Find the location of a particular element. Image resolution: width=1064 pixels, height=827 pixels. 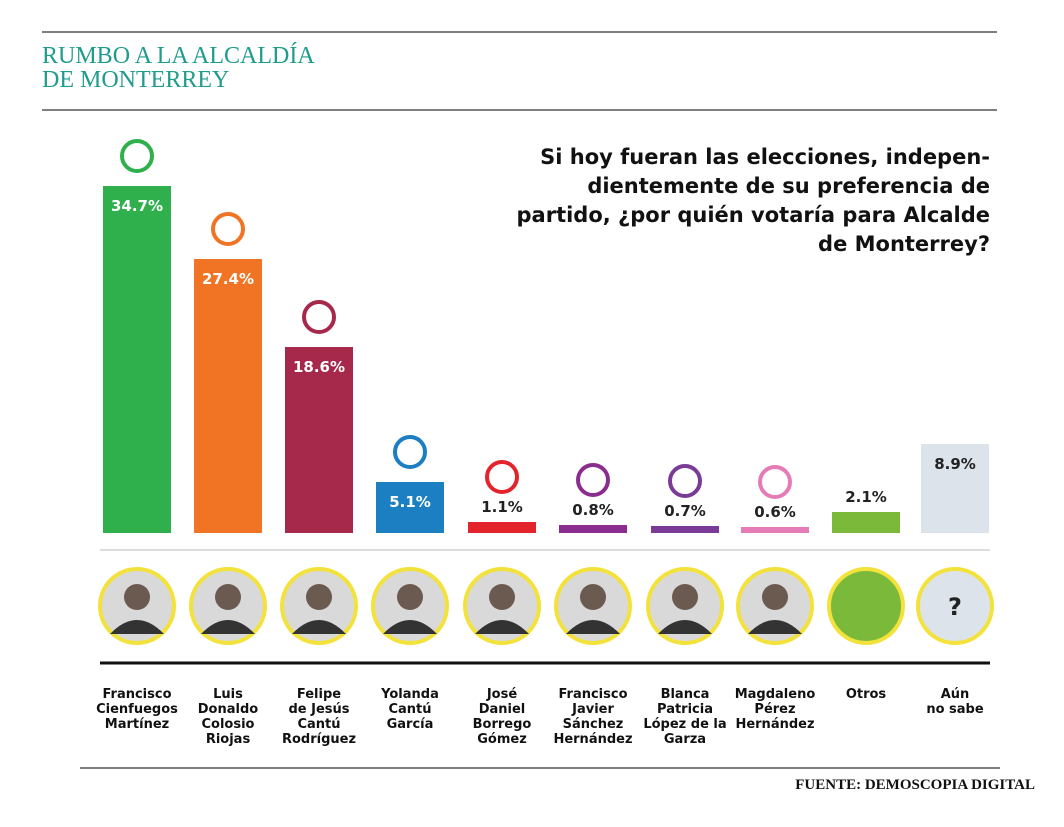

category-label: Otros is located at coordinates (866, 694).